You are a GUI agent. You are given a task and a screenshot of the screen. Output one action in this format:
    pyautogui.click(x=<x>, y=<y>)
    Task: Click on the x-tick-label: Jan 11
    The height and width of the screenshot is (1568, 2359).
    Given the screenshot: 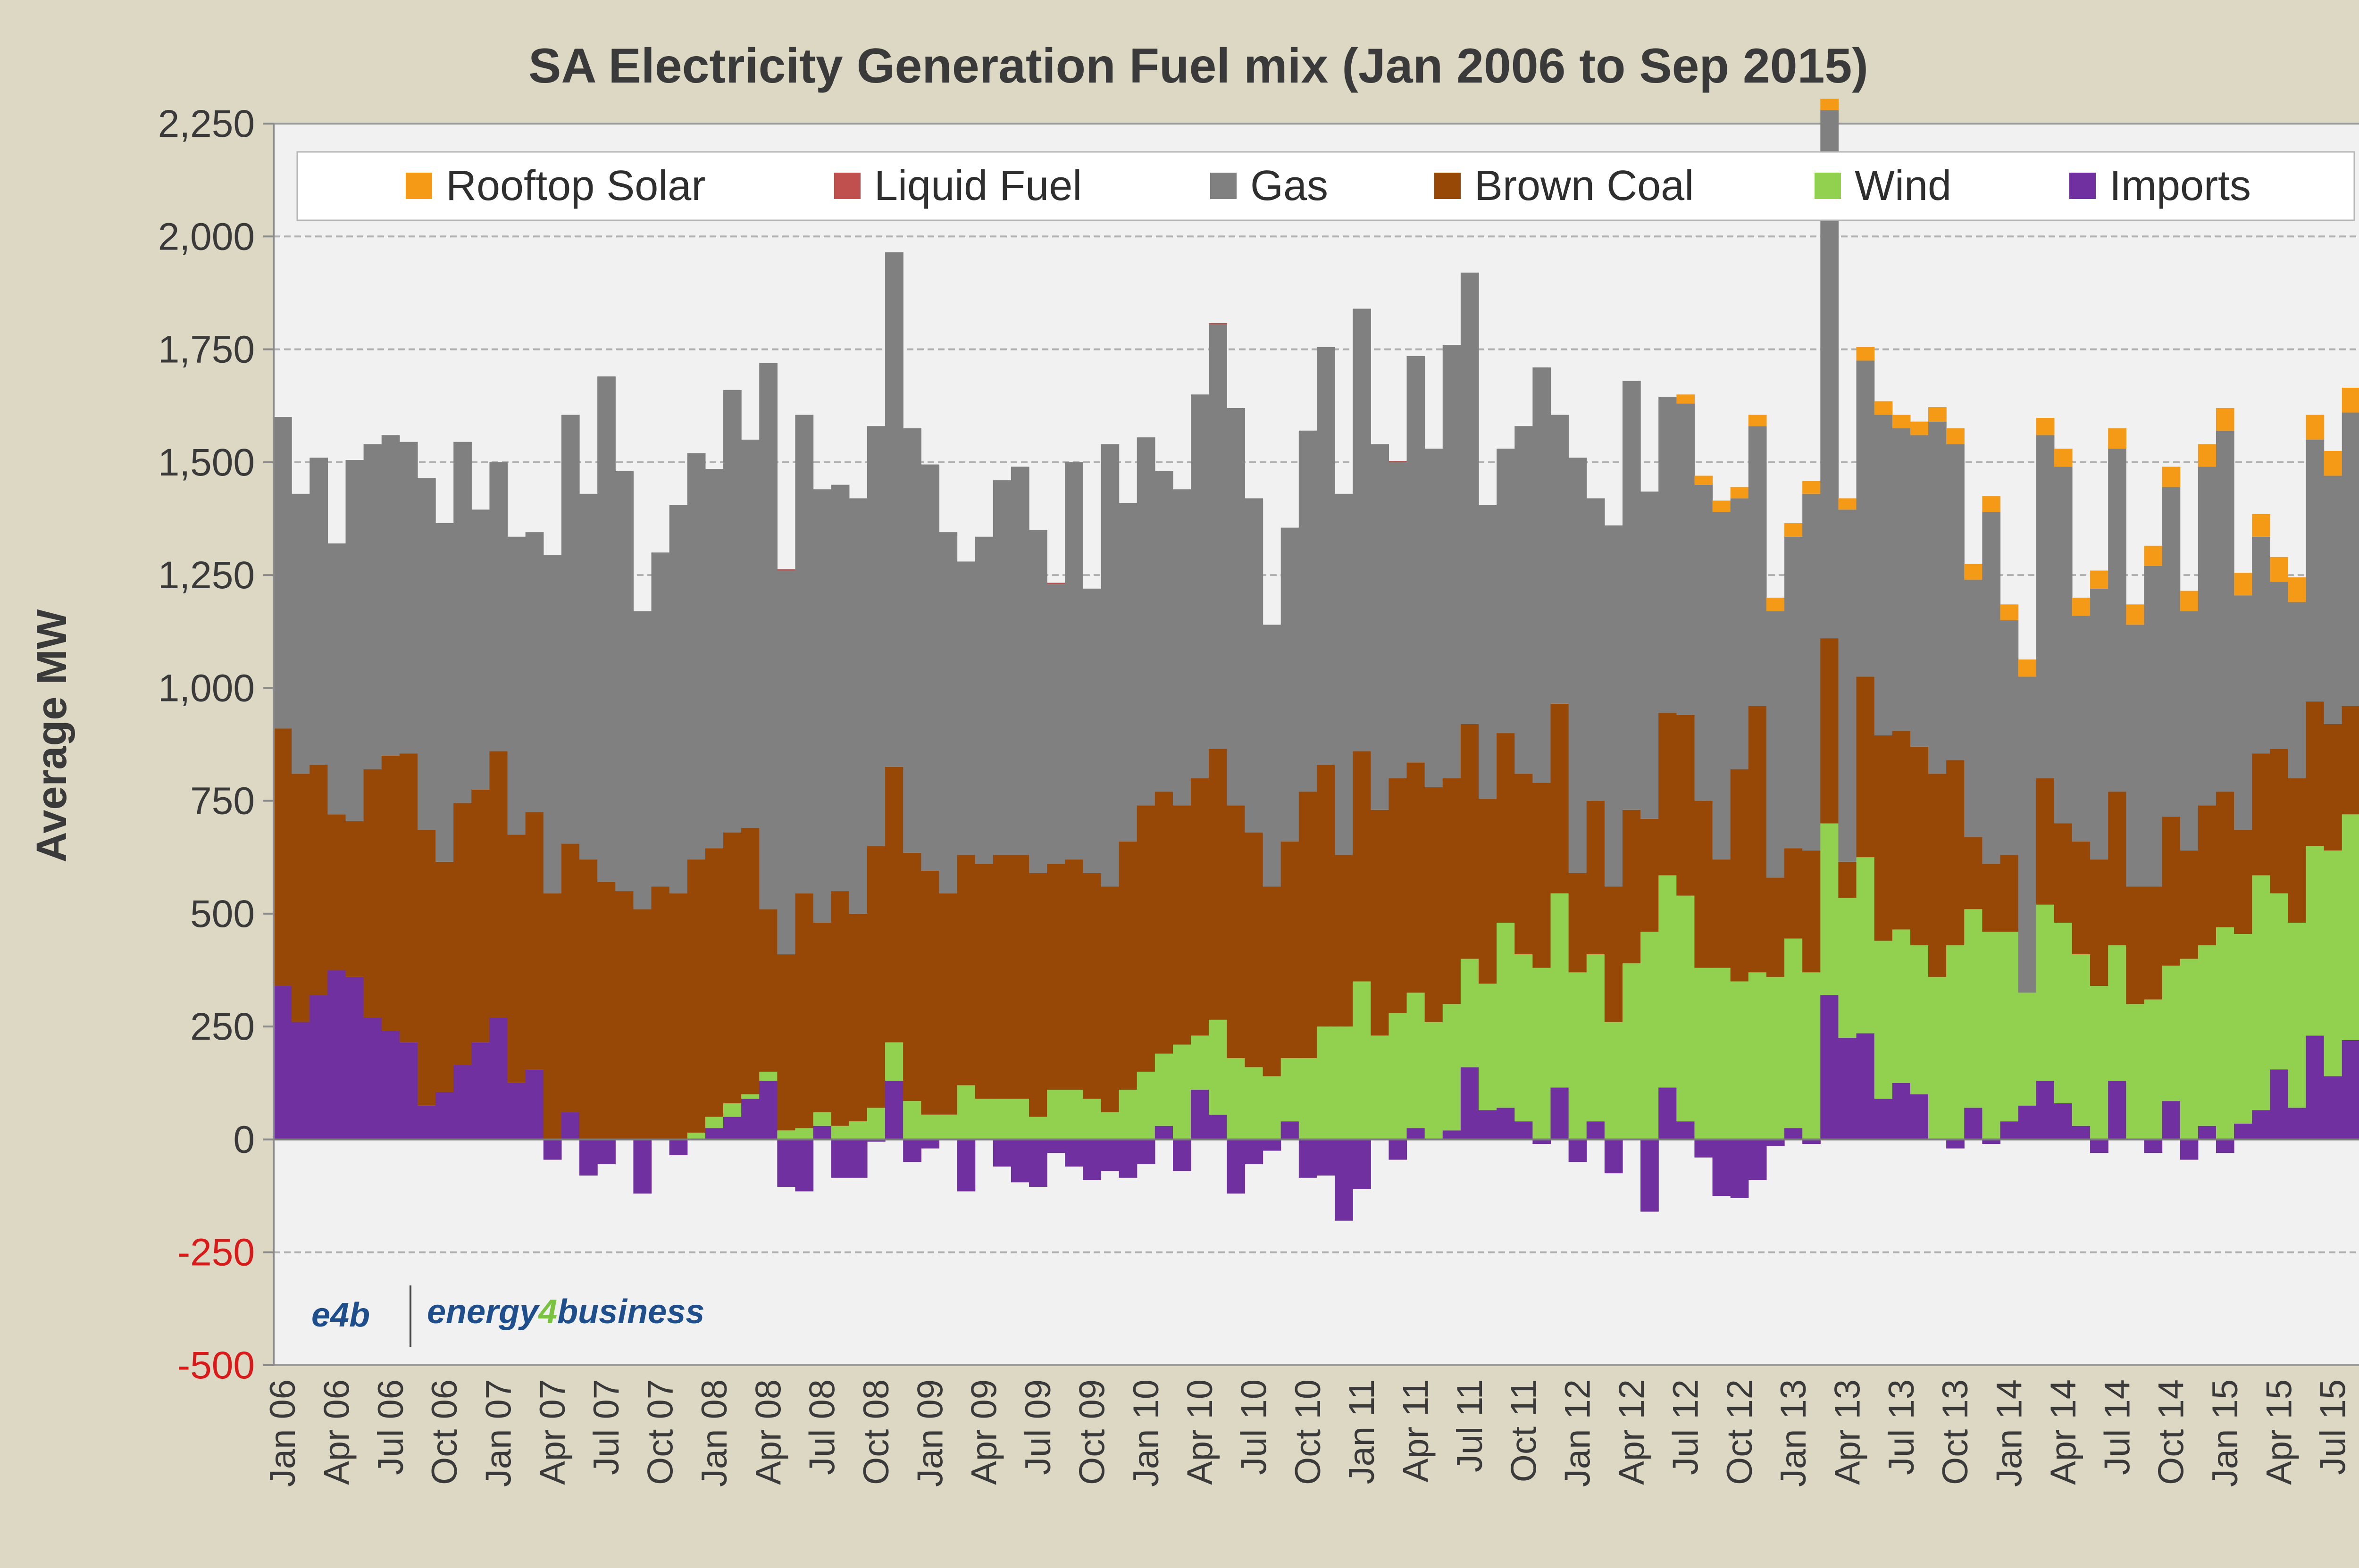 What is the action you would take?
    pyautogui.click(x=1362, y=1432)
    